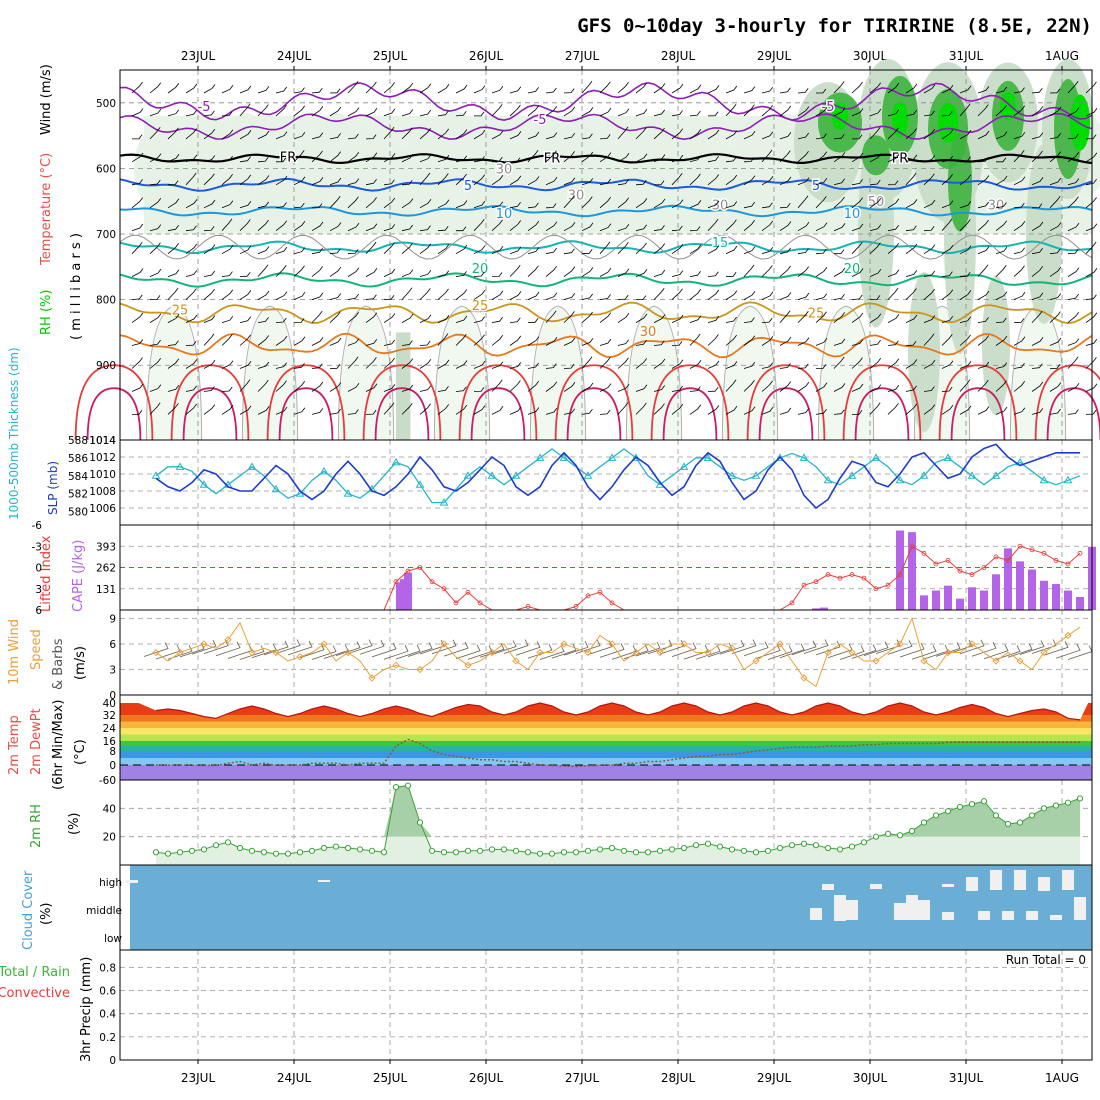 This screenshot has width=1100, height=1100. What do you see at coordinates (606, 652) in the screenshot?
I see `panel-frame` at bounding box center [606, 652].